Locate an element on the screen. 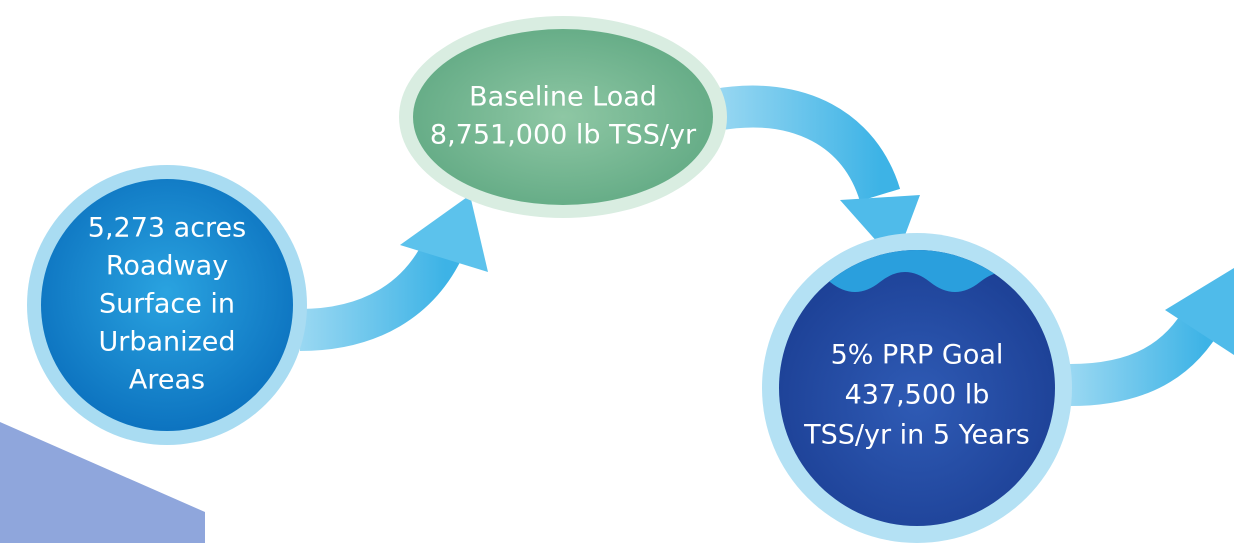  node-goal is located at coordinates (917, 388).